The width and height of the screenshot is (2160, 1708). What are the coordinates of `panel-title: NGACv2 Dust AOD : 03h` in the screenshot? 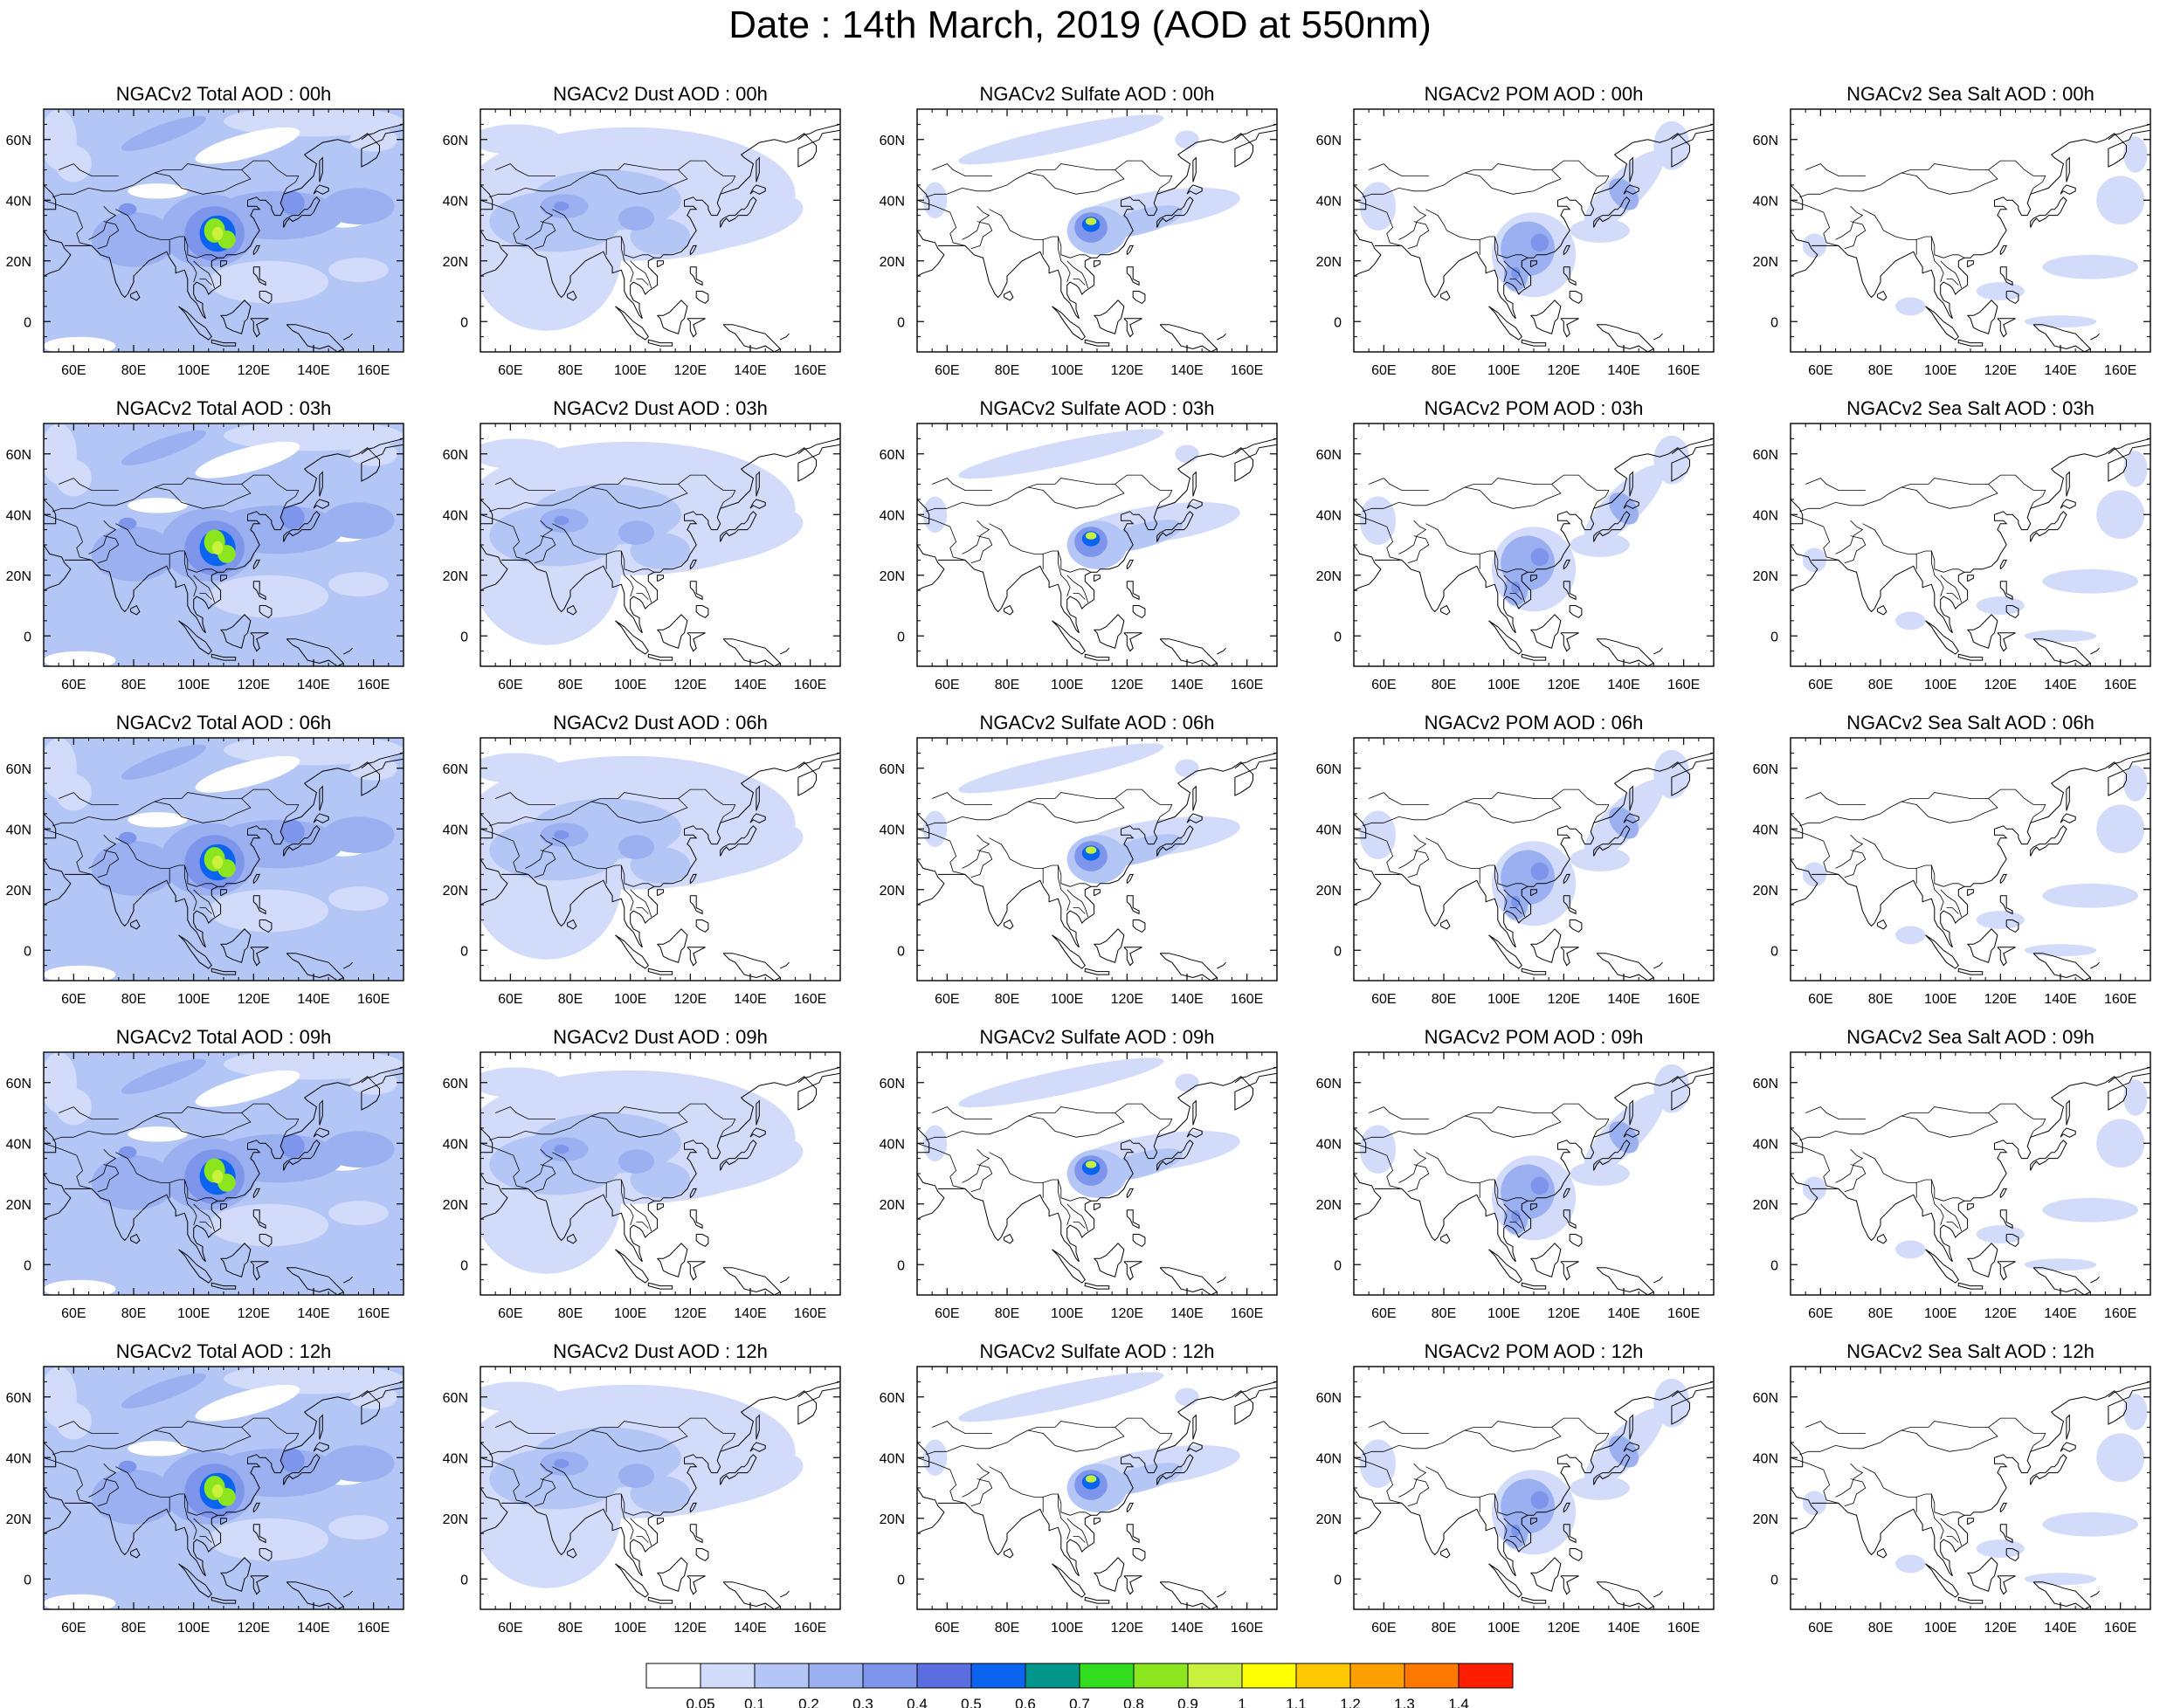 It's located at (661, 408).